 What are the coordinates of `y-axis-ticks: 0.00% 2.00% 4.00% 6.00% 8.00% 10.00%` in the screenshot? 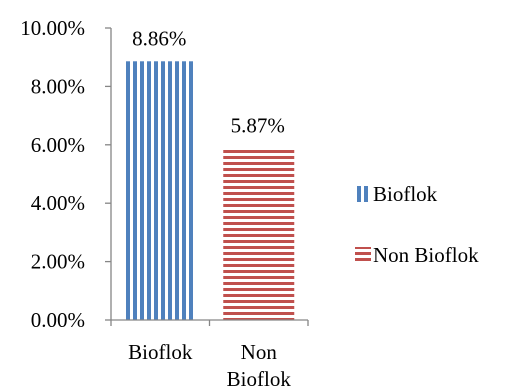 It's located at (65, 174).